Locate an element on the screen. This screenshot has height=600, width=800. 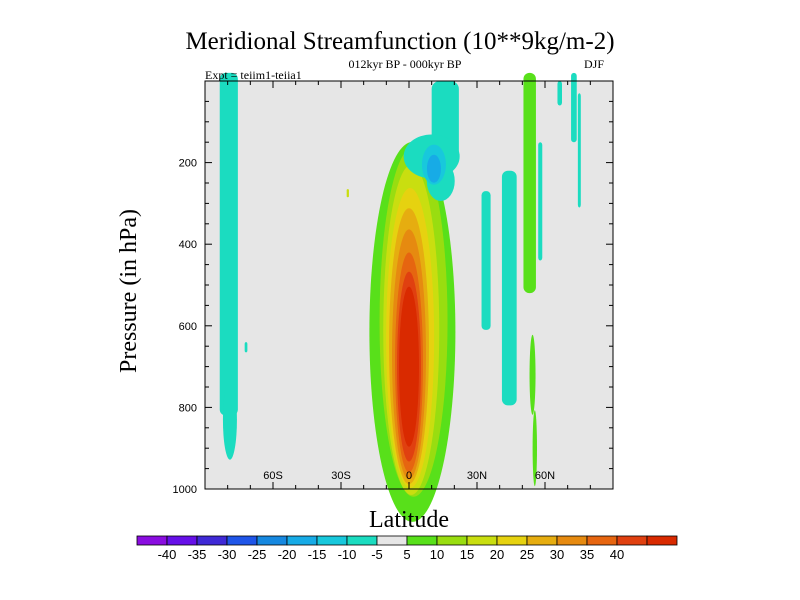
colorbar-label: 20 is located at coordinates (497, 554).